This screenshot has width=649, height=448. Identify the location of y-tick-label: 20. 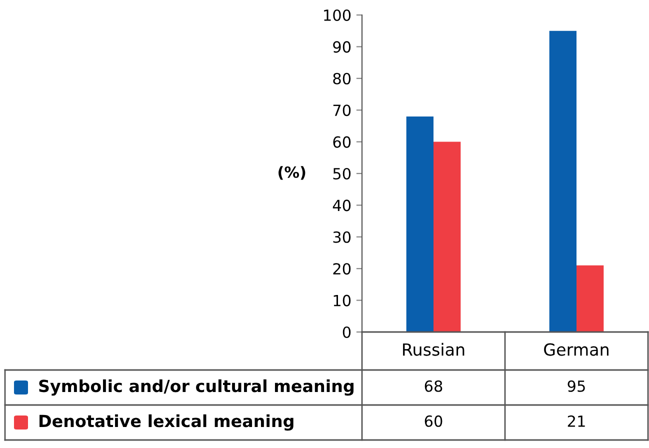
(342, 269).